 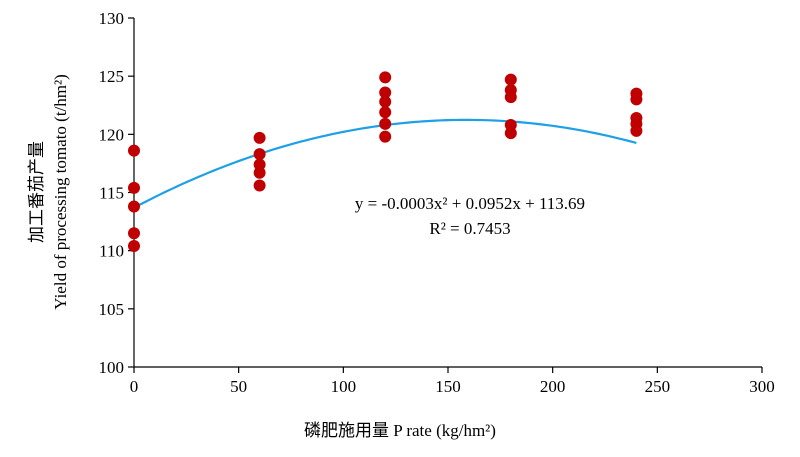 I want to click on y-tick-label: 115, so click(x=111, y=193).